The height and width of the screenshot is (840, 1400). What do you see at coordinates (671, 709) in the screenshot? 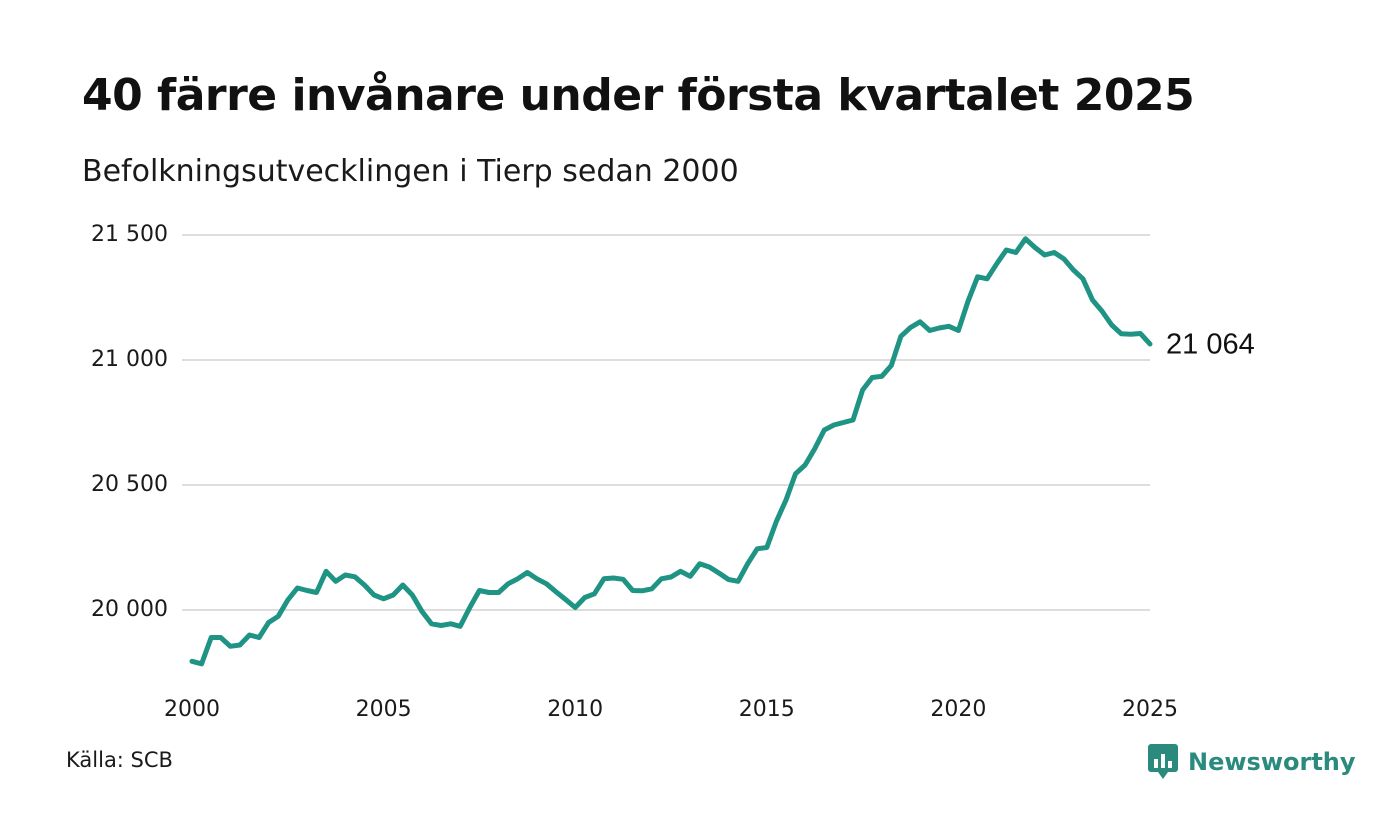
I see `x-axis-tick-labels: 2000 2005 2010 2015 2020 2025` at bounding box center [671, 709].